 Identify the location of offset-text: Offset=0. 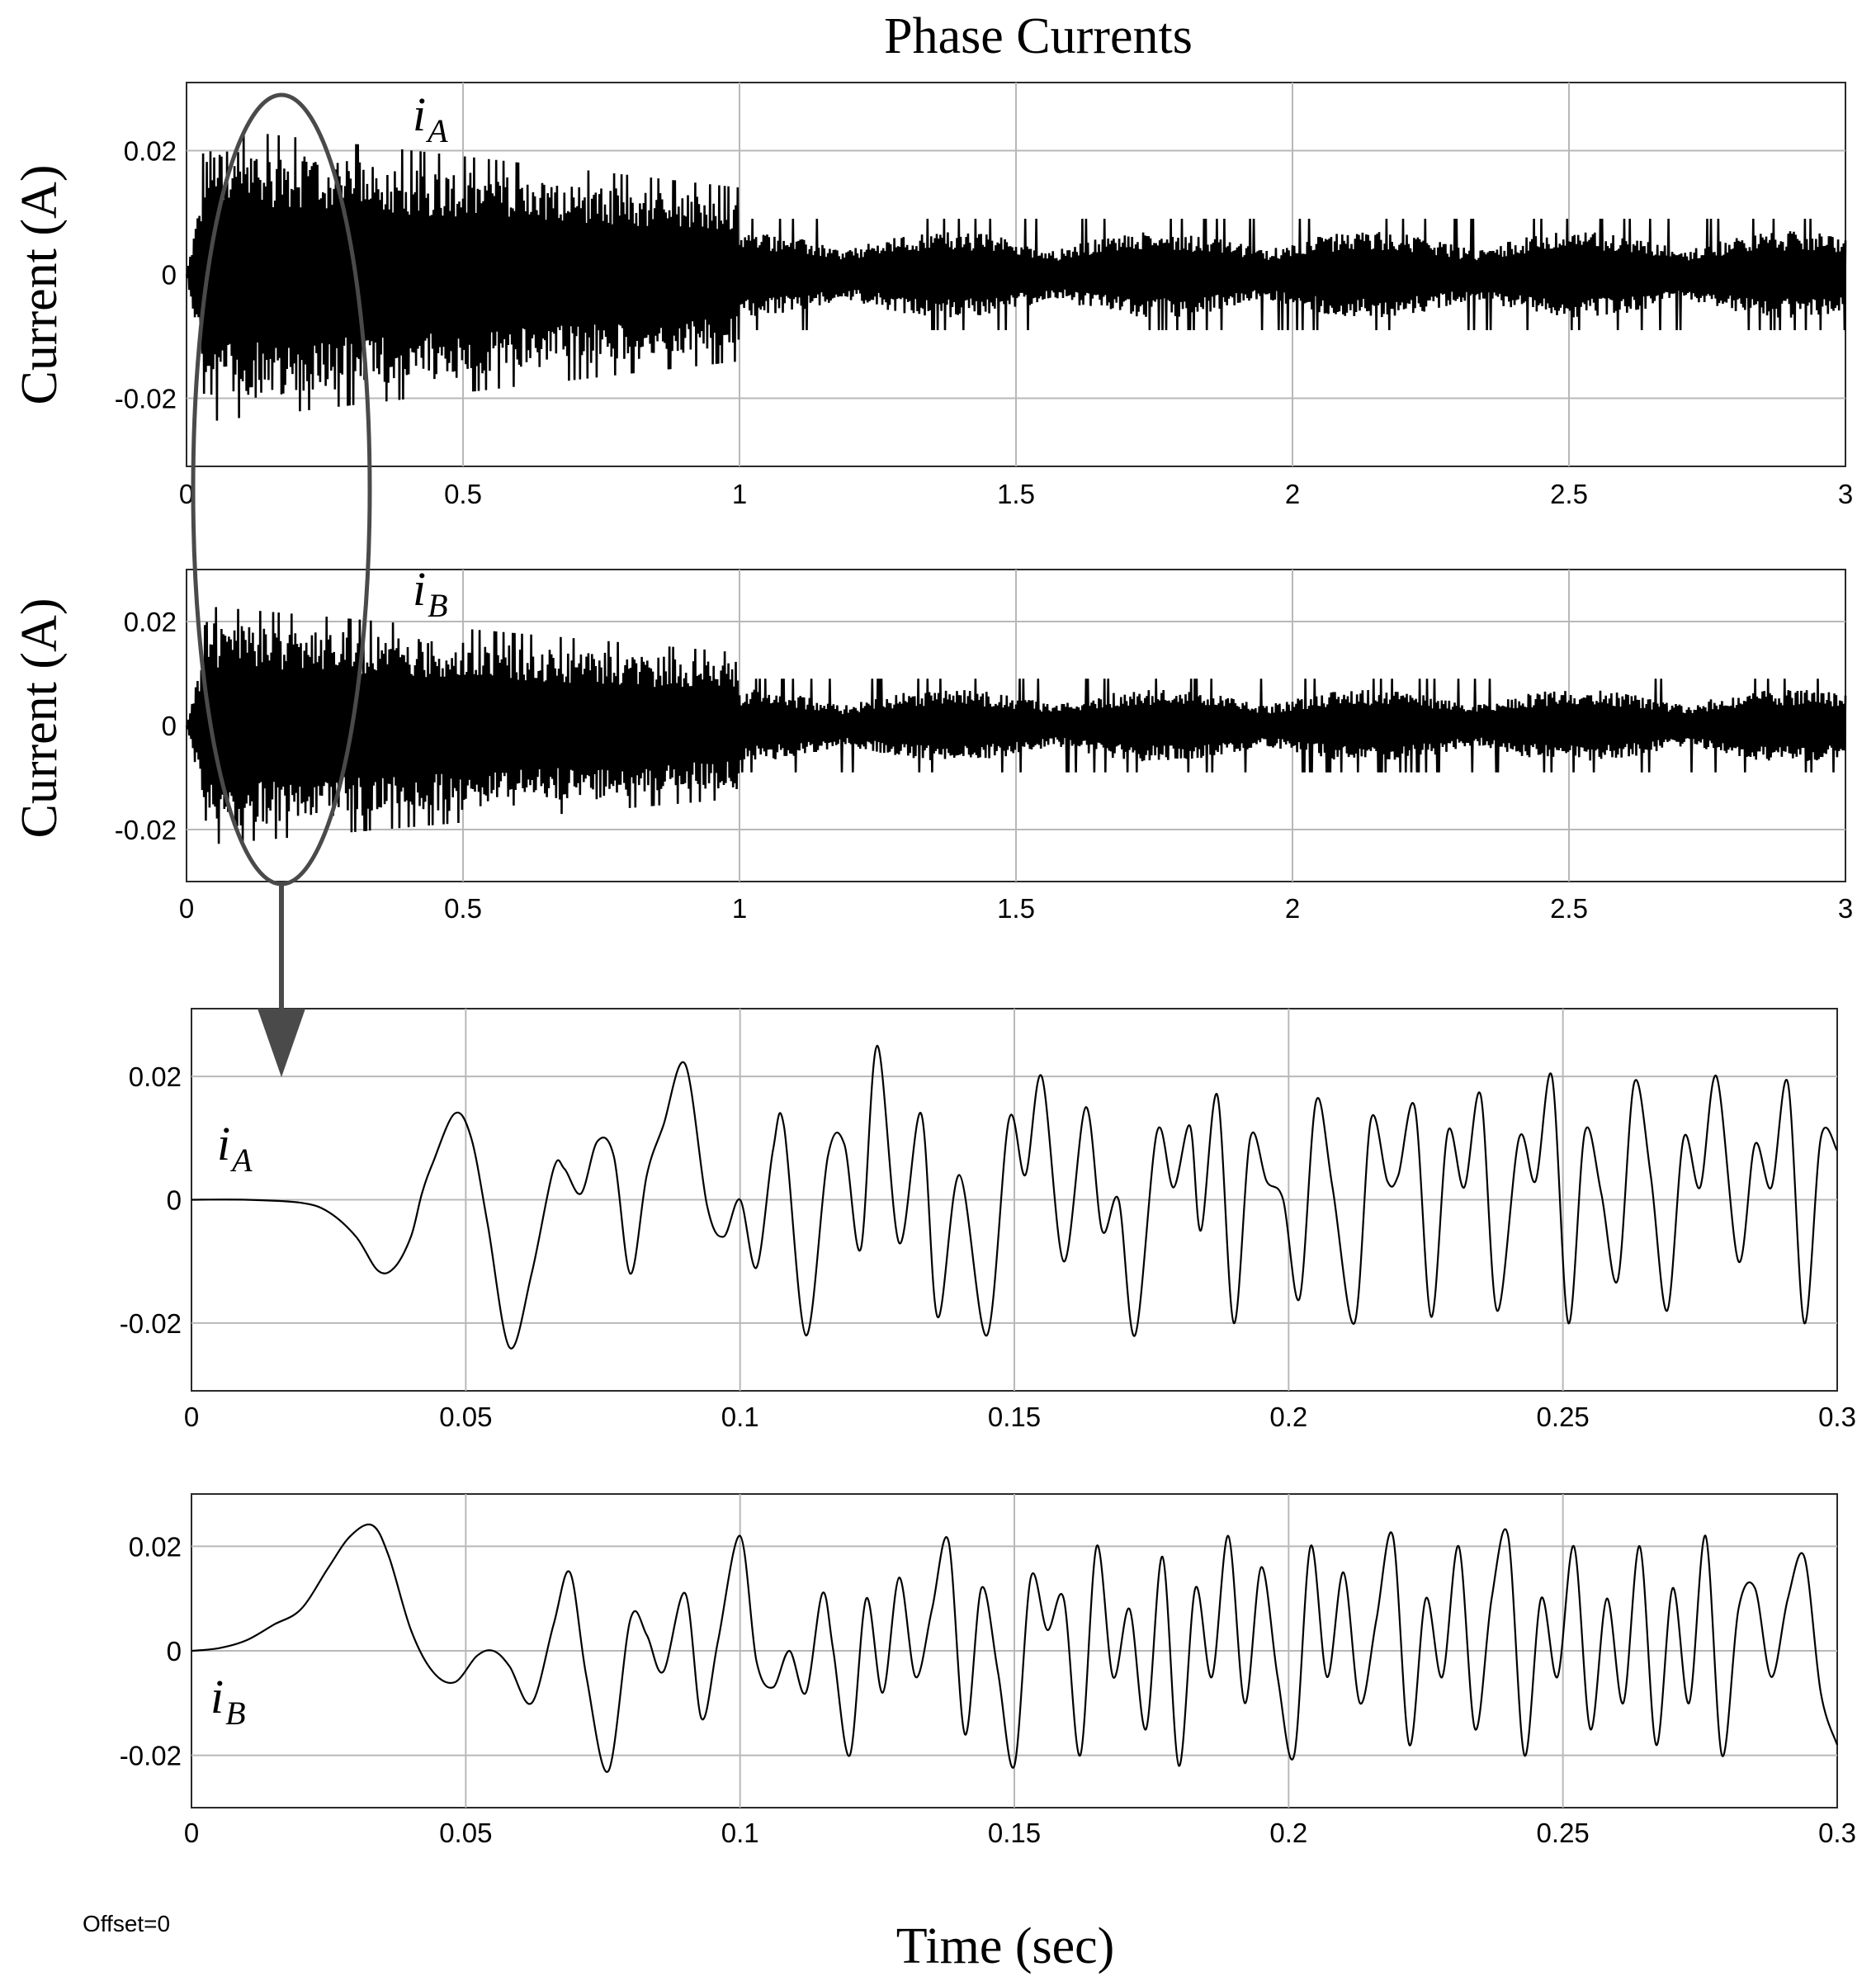
(126, 1924).